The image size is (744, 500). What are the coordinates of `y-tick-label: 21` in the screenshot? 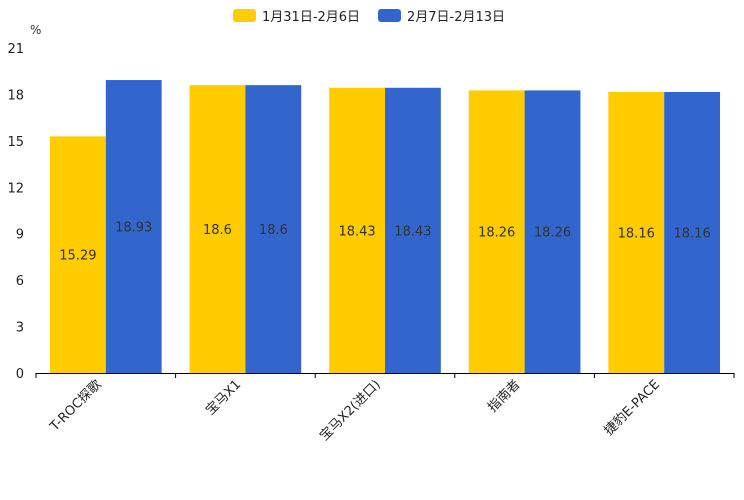 It's located at (15, 49).